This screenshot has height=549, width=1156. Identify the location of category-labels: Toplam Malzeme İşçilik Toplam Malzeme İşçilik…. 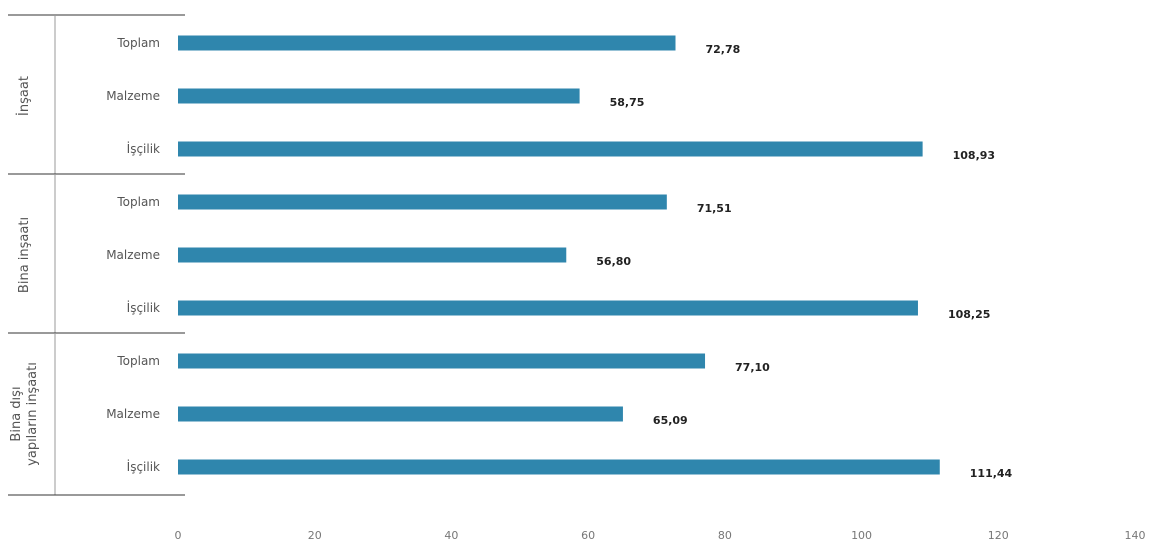
(133, 255).